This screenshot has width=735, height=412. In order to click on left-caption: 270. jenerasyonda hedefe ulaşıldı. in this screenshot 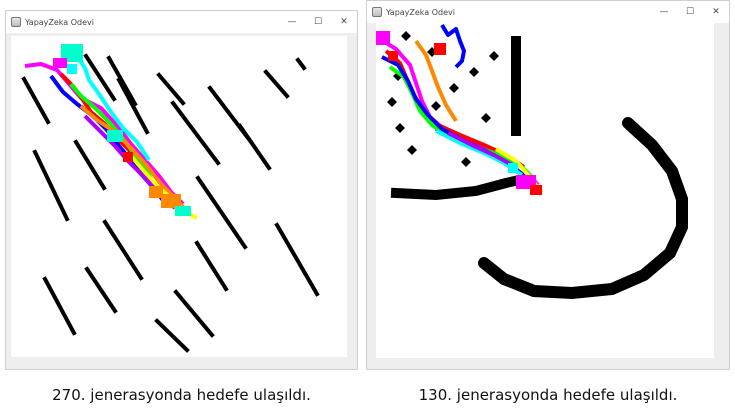, I will do `click(181, 395)`.